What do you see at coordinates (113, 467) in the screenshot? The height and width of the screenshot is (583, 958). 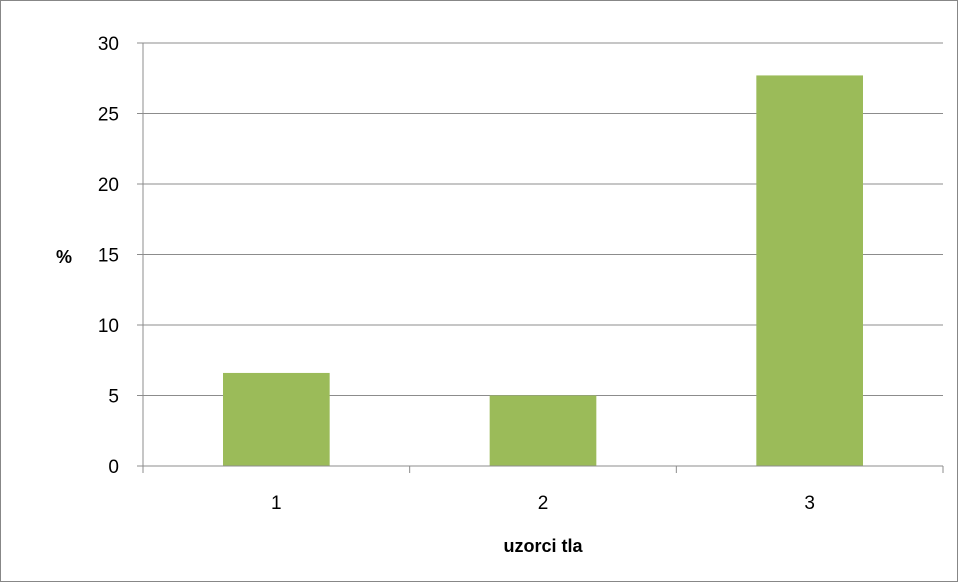 I see `y-tick-label: 0` at bounding box center [113, 467].